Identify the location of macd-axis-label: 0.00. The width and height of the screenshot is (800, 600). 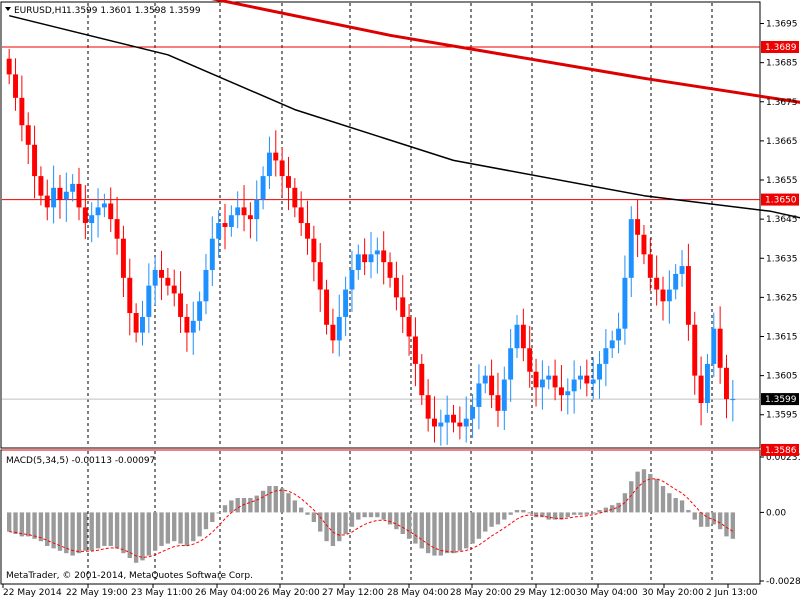
(776, 513).